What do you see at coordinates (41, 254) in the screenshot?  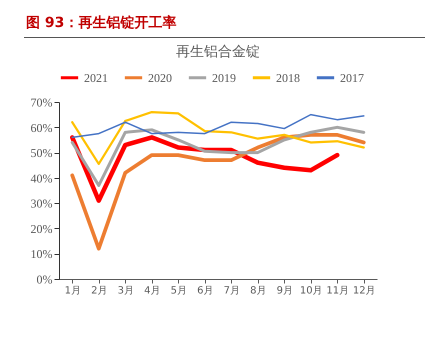 I see `y-tick-label: 10%` at bounding box center [41, 254].